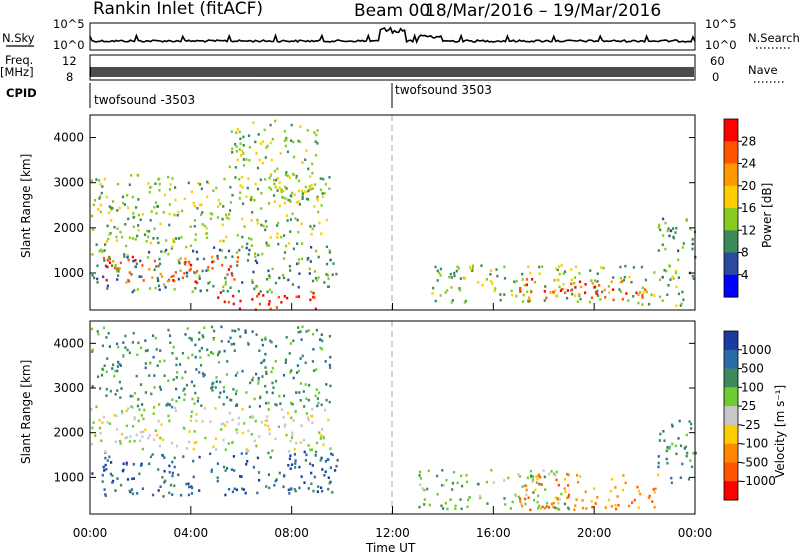 The image size is (800, 554). What do you see at coordinates (69, 61) in the screenshot?
I see `freq-left-tick-top: 12` at bounding box center [69, 61].